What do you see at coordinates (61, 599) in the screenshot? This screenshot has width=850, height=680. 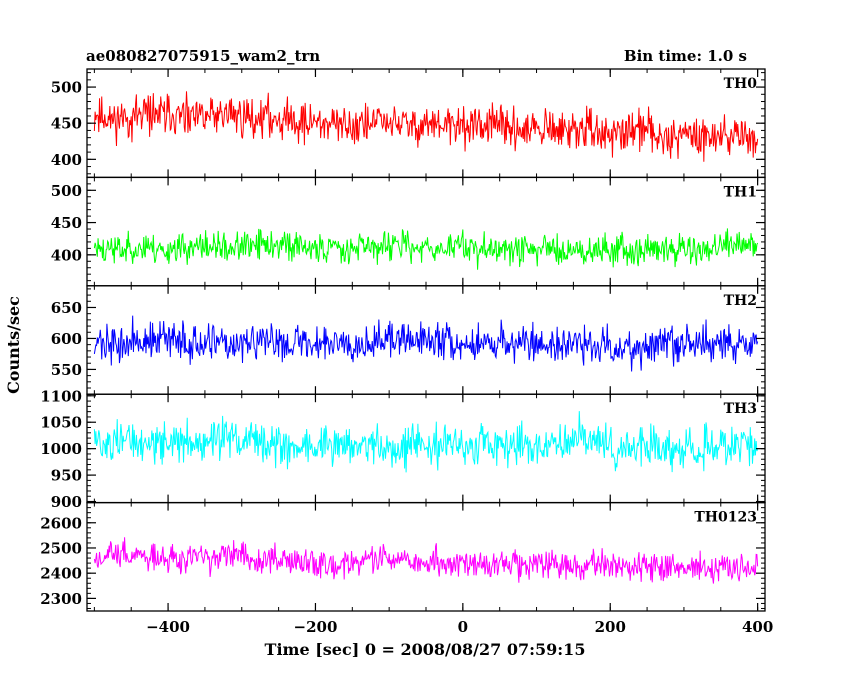 I see `y-tick-label: 2300` at bounding box center [61, 599].